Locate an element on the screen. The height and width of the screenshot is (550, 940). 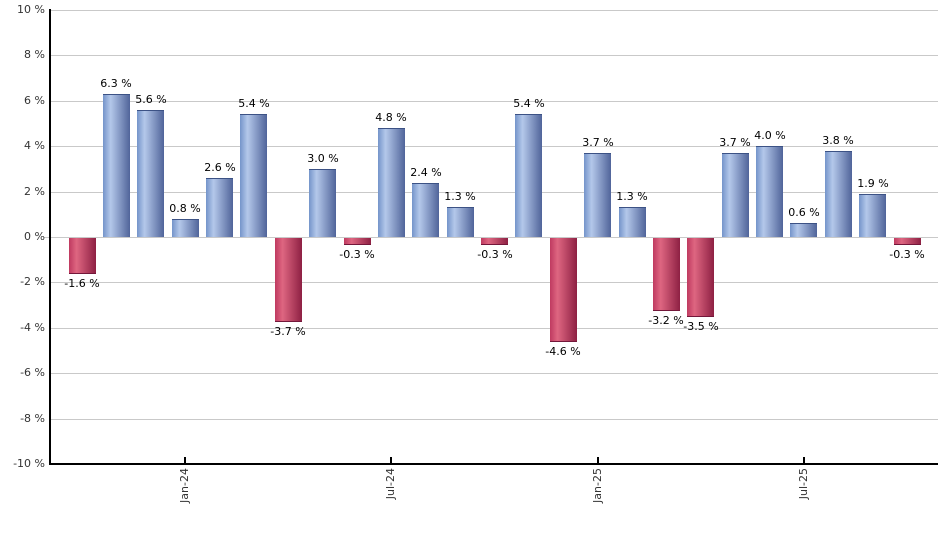
y-axis-tick-label: -2 % is located at coordinates (32, 281).